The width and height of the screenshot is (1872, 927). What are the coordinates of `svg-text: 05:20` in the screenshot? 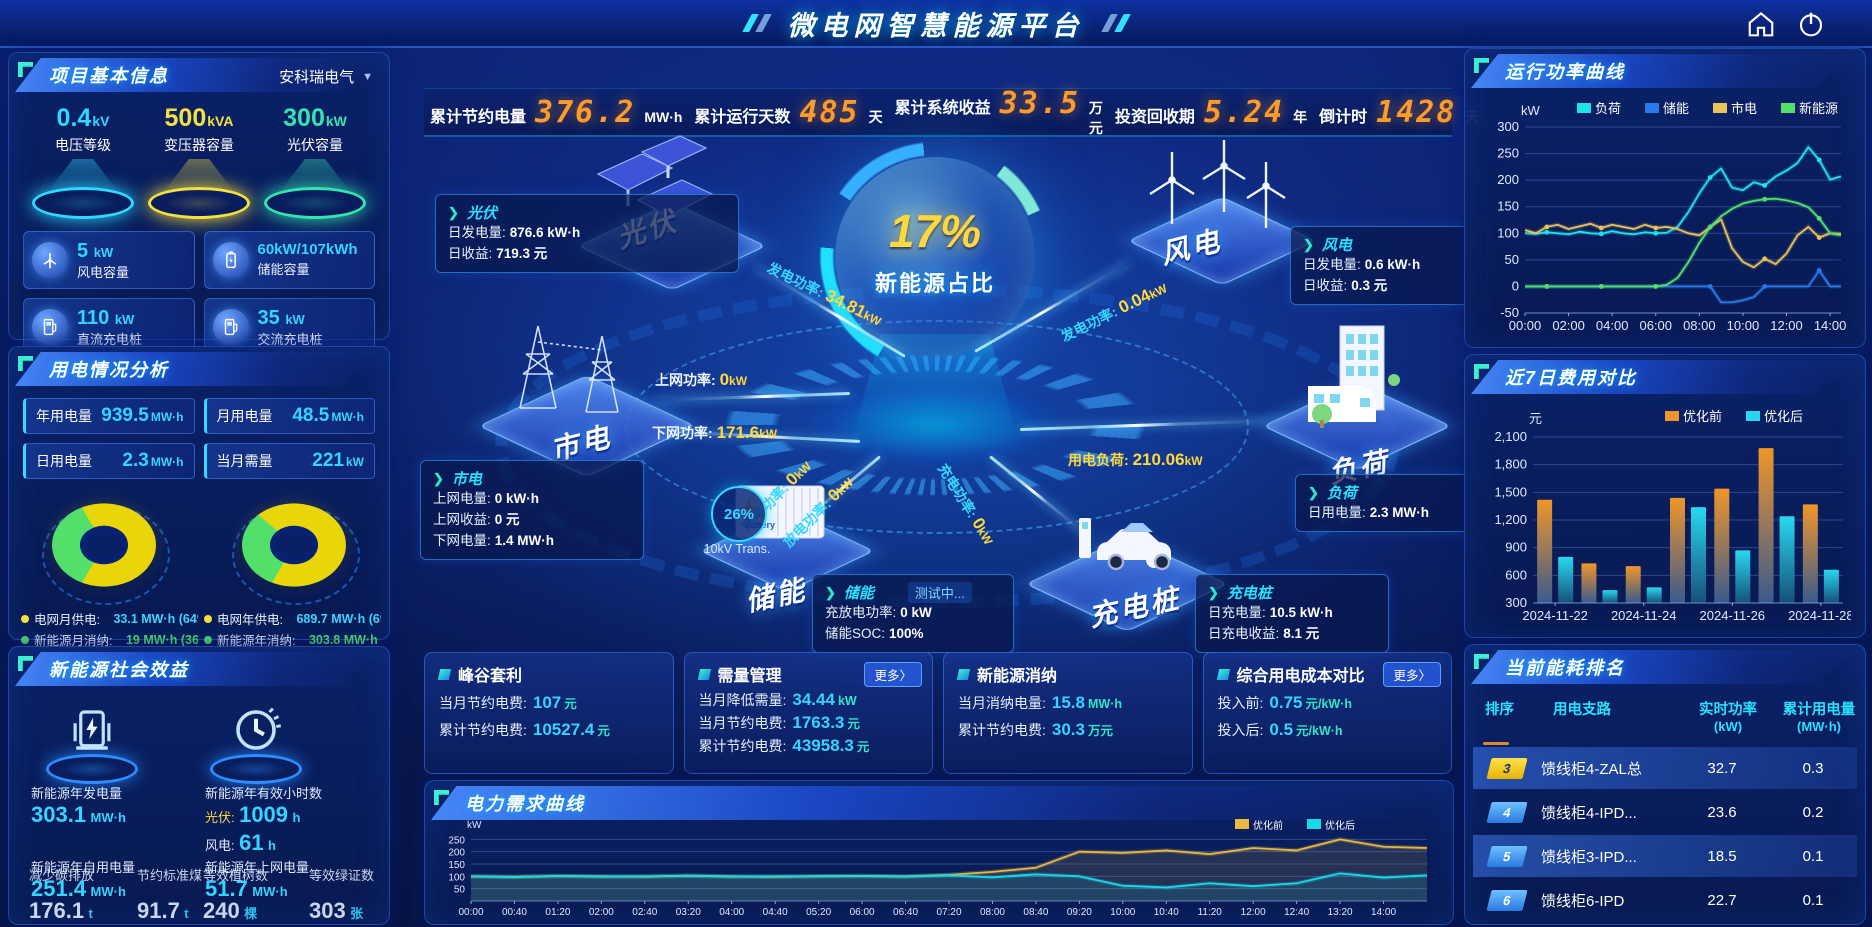 It's located at (818, 912).